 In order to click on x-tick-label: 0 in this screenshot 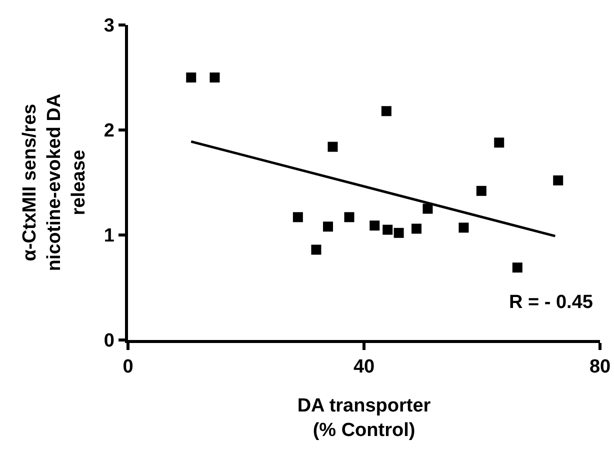, I will do `click(128, 367)`.